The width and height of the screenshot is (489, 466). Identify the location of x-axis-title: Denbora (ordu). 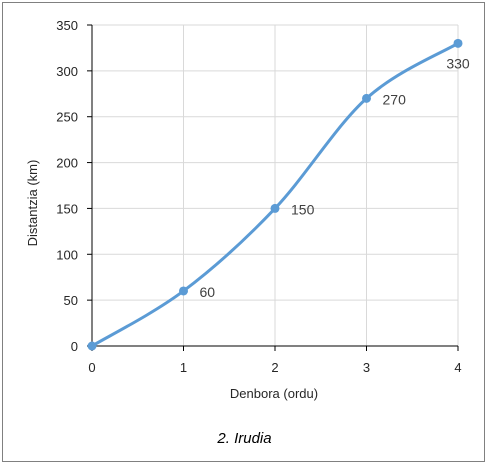
(274, 393).